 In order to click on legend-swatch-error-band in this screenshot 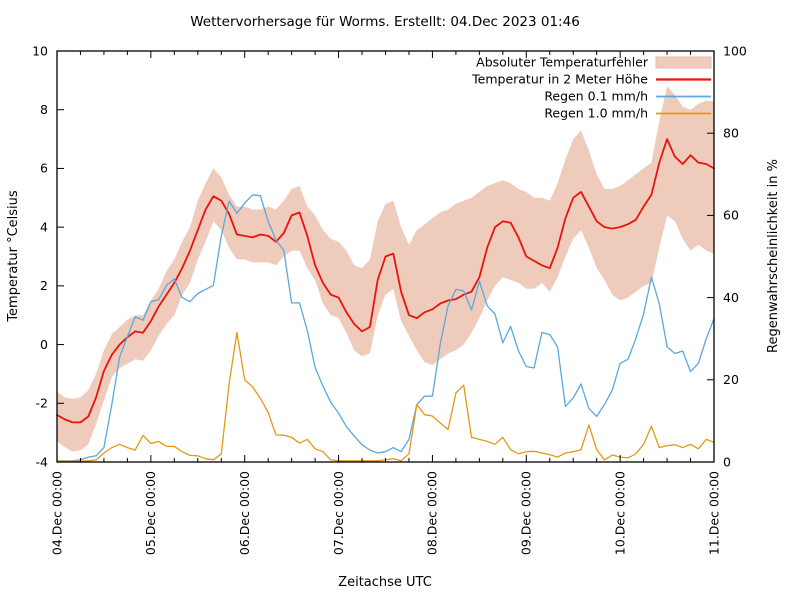, I will do `click(683, 62)`.